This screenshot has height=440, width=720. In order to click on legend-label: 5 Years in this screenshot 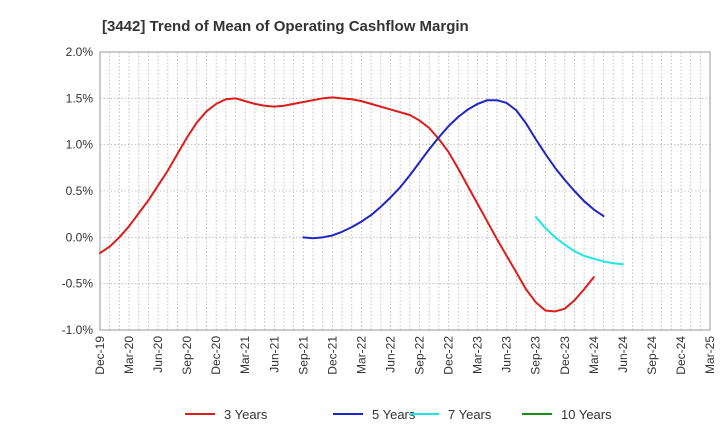, I will do `click(394, 414)`.